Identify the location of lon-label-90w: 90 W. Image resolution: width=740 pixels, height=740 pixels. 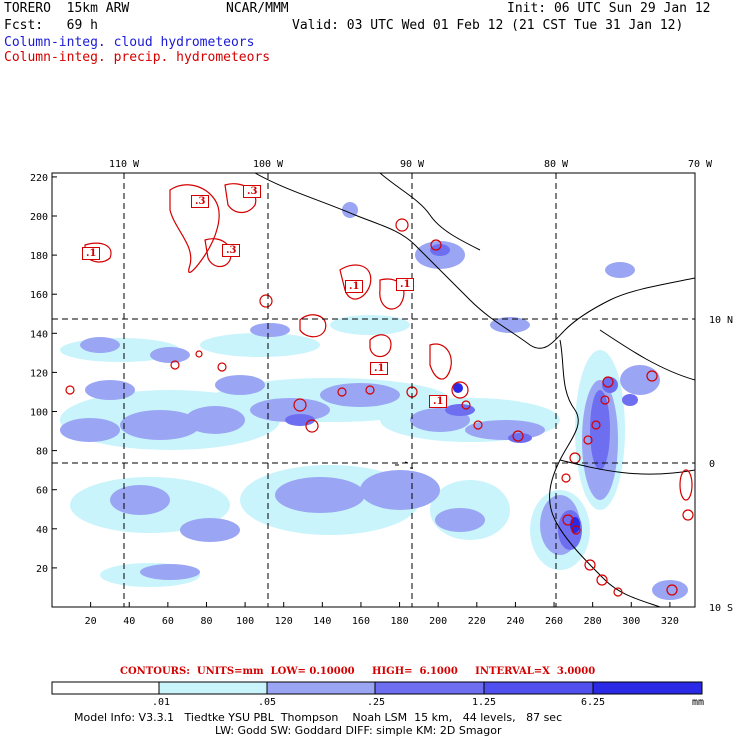
(412, 164).